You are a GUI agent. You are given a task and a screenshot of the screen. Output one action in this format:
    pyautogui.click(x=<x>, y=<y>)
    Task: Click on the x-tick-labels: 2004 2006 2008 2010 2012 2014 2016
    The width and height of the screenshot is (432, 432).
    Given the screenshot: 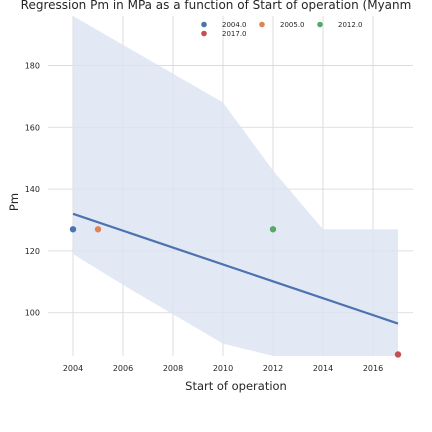 What is the action you would take?
    pyautogui.click(x=223, y=368)
    